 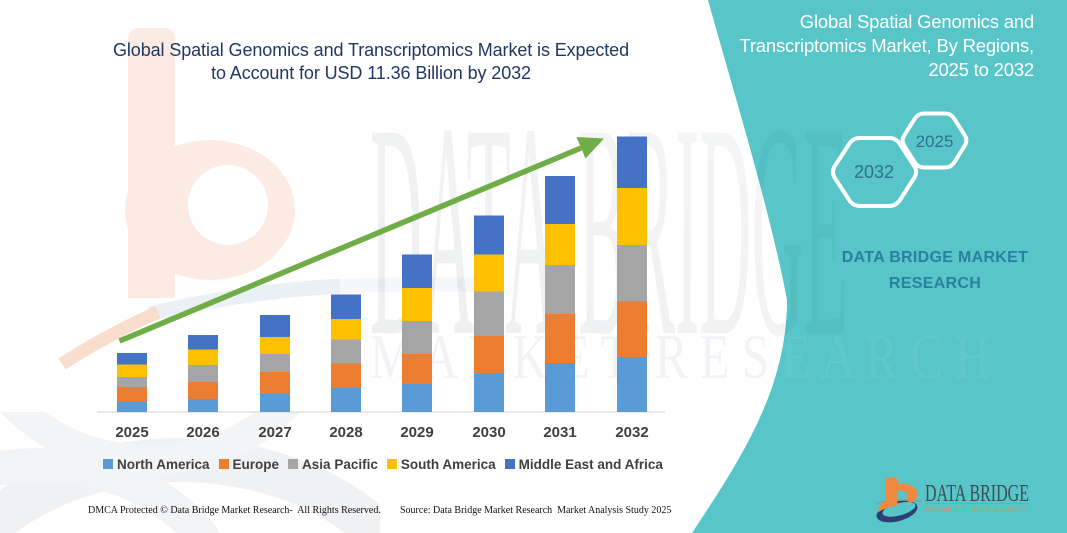 What do you see at coordinates (977, 494) in the screenshot?
I see `svg-text: DATA BRIDGE` at bounding box center [977, 494].